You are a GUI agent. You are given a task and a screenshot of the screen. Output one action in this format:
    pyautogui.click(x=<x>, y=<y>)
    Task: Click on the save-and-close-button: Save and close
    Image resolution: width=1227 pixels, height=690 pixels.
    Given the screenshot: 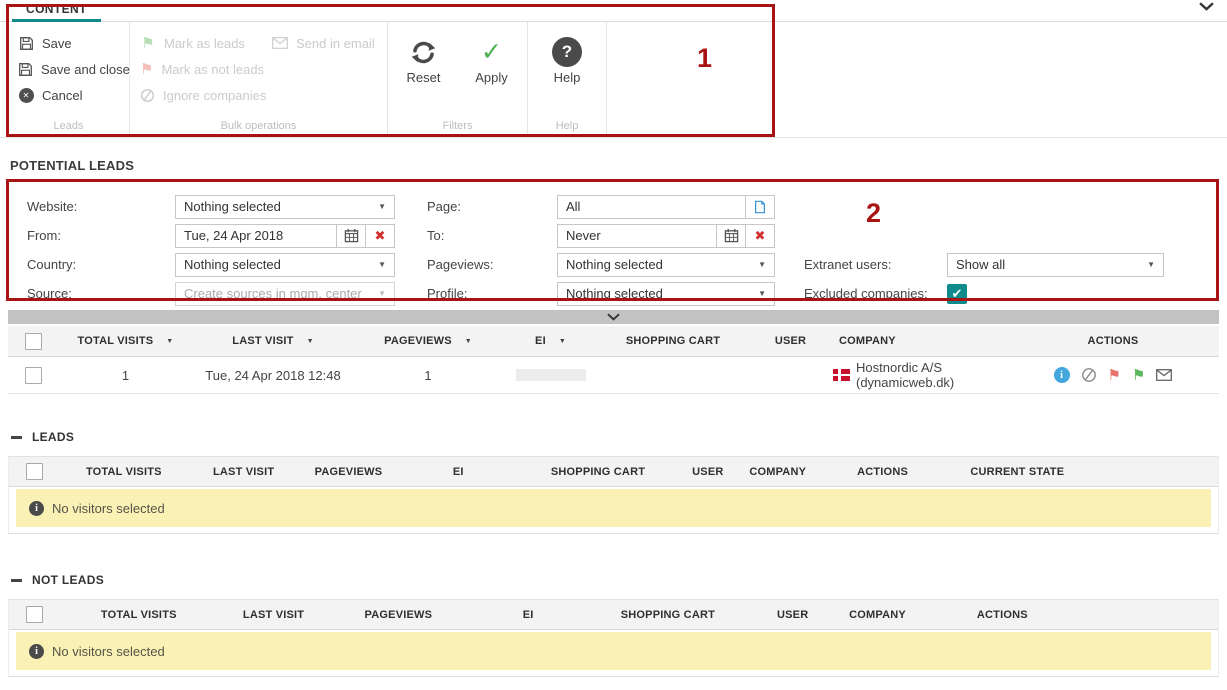 What is the action you would take?
    pyautogui.click(x=69, y=69)
    